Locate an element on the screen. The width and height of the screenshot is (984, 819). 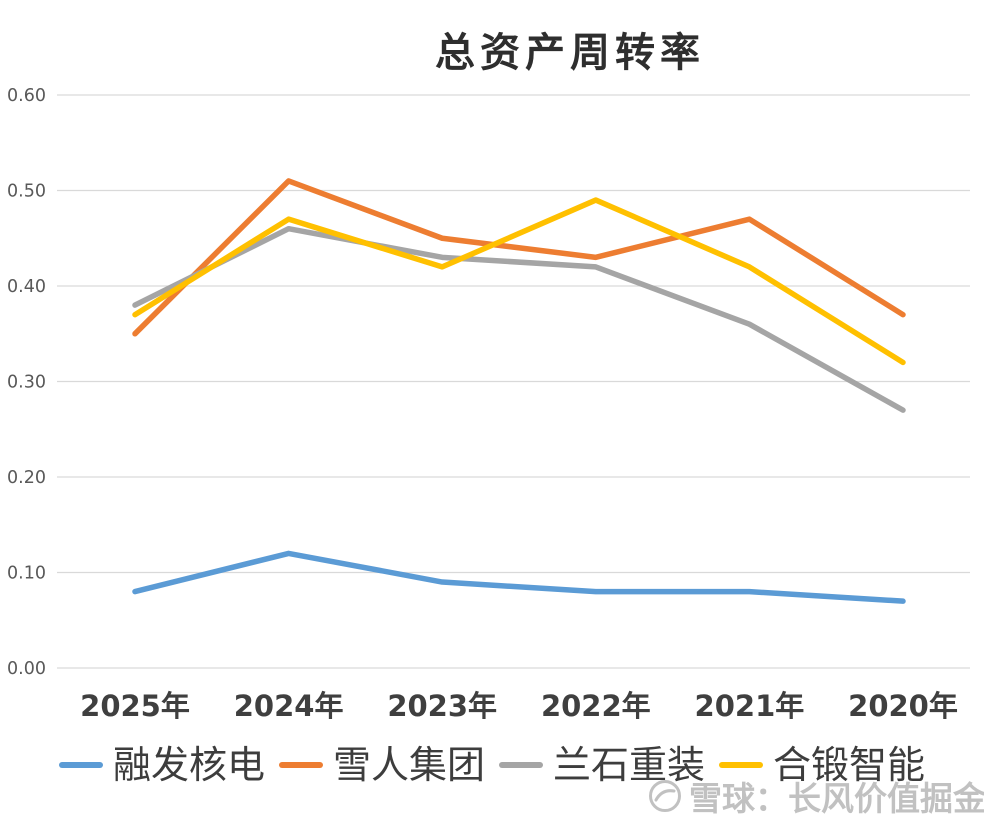
y-tick-label: 0.50 is located at coordinates (26, 192).